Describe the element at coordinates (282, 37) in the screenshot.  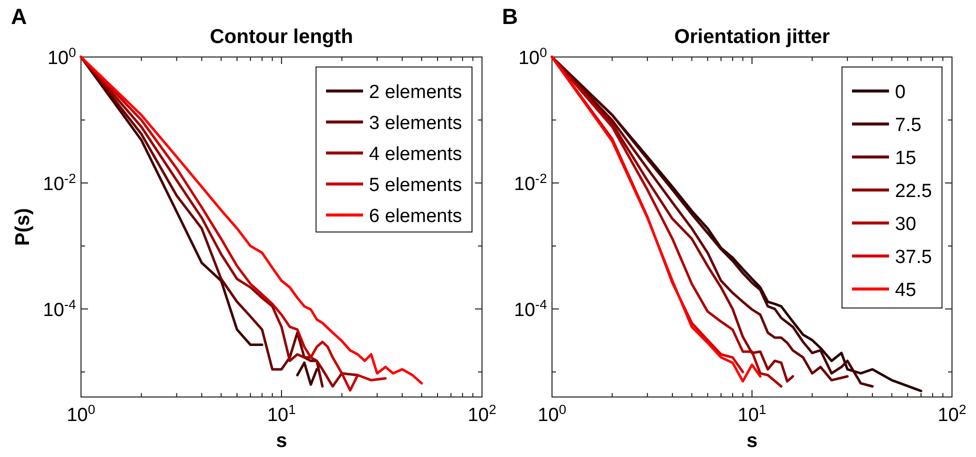
I see `chart-title: Contour length` at that location.